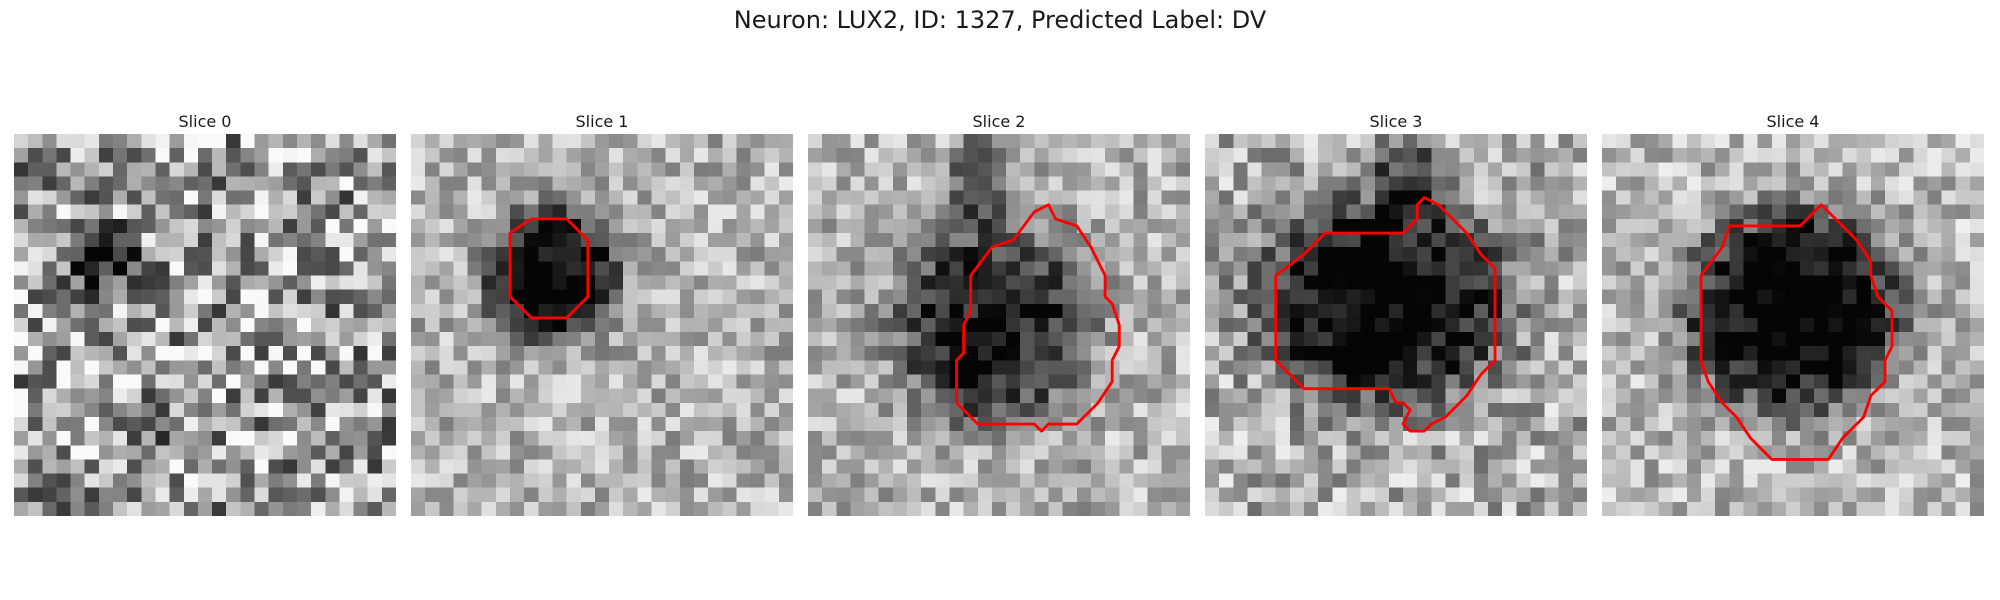  What do you see at coordinates (999, 121) in the screenshot?
I see `panel-title: Slice 2` at bounding box center [999, 121].